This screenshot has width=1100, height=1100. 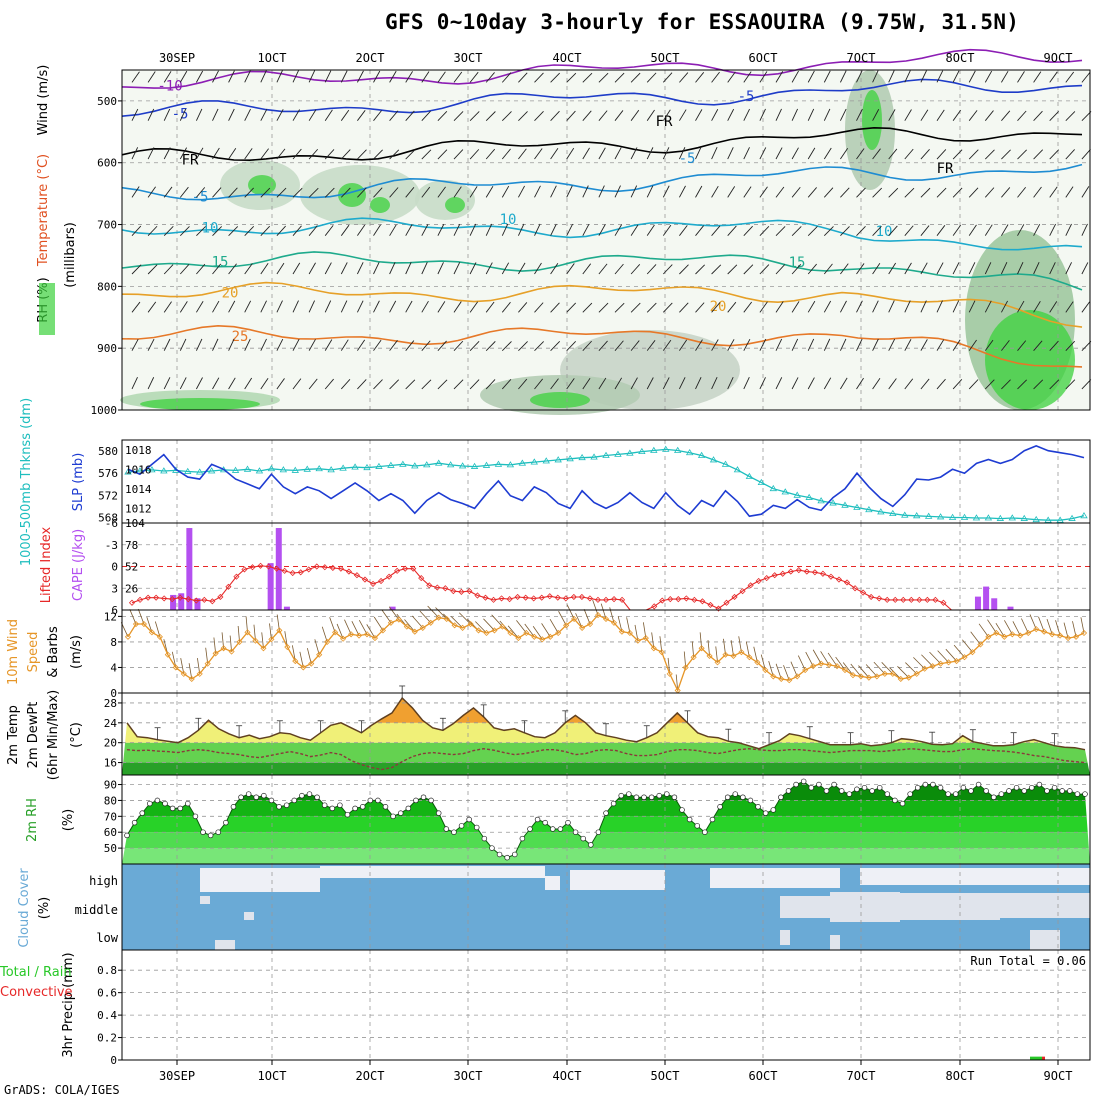 What do you see at coordinates (190, 161) in the screenshot?
I see `isotherm-label-2: FR` at bounding box center [190, 161].